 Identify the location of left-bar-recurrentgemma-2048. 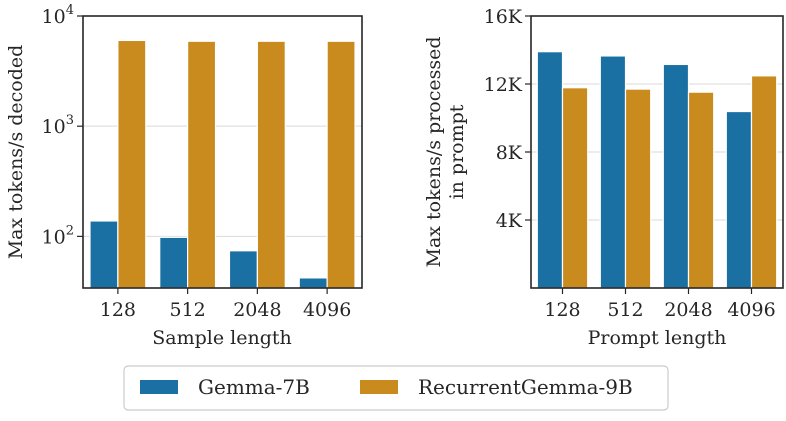
(271, 164).